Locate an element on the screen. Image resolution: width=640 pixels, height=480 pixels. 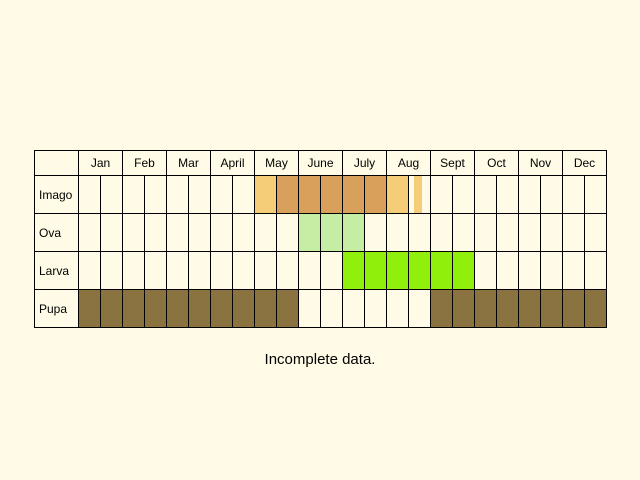
stage-label: Imago is located at coordinates (56, 194).